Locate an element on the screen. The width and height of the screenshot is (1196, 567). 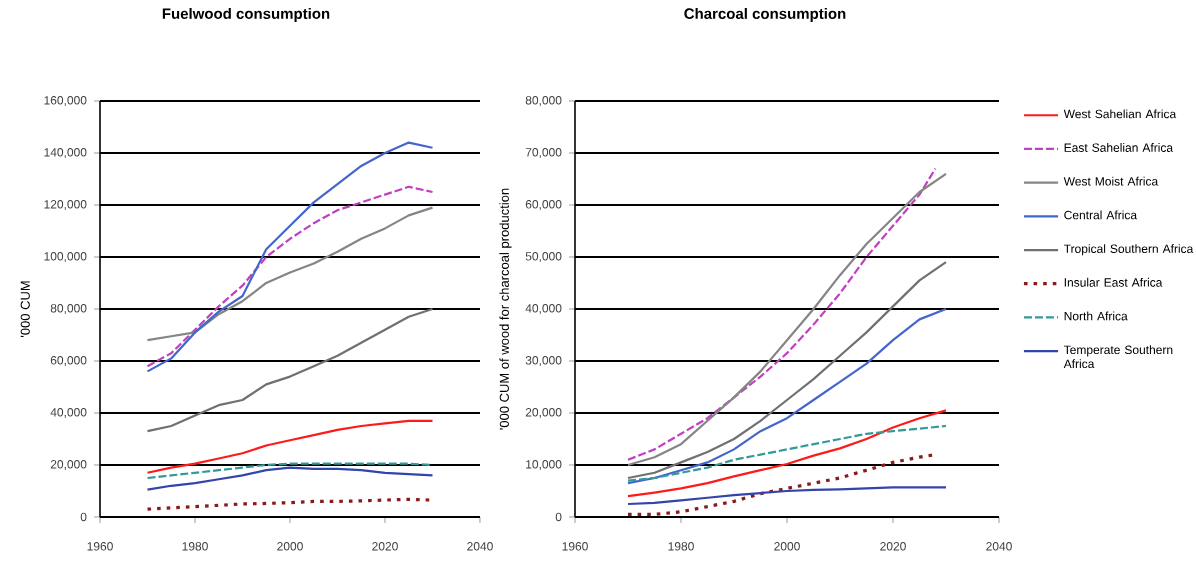
y-tick-label: 70,000 is located at coordinates (543, 153).